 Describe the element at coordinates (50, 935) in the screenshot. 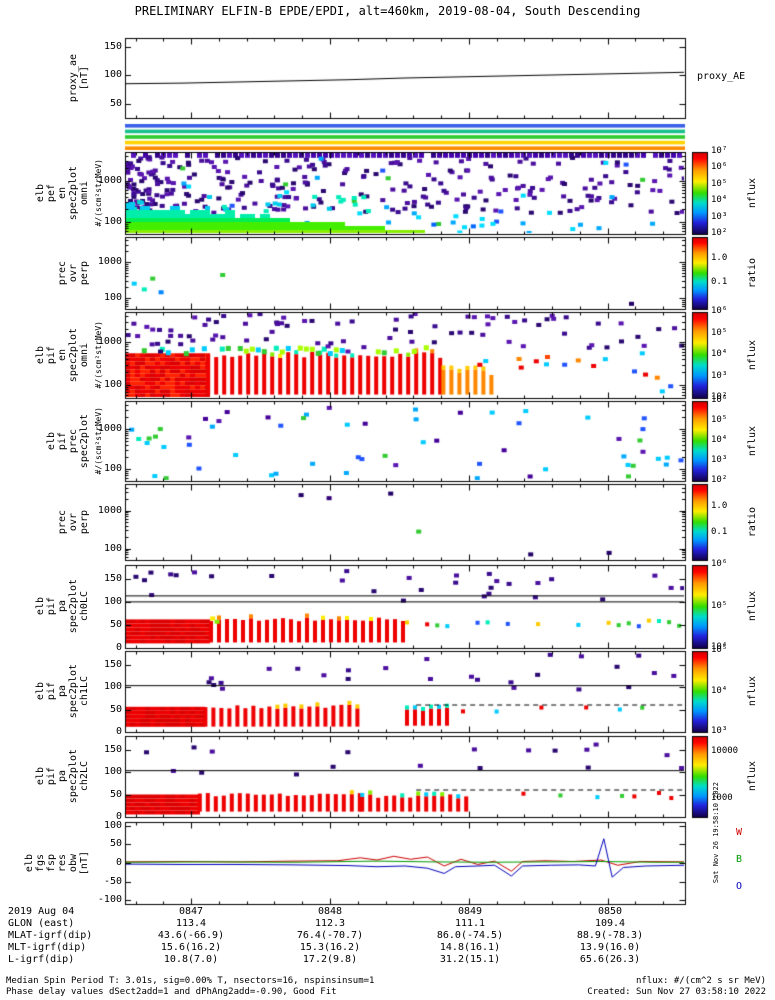

I see `annotation-row-label: MLAT-igrf(dip)` at that location.